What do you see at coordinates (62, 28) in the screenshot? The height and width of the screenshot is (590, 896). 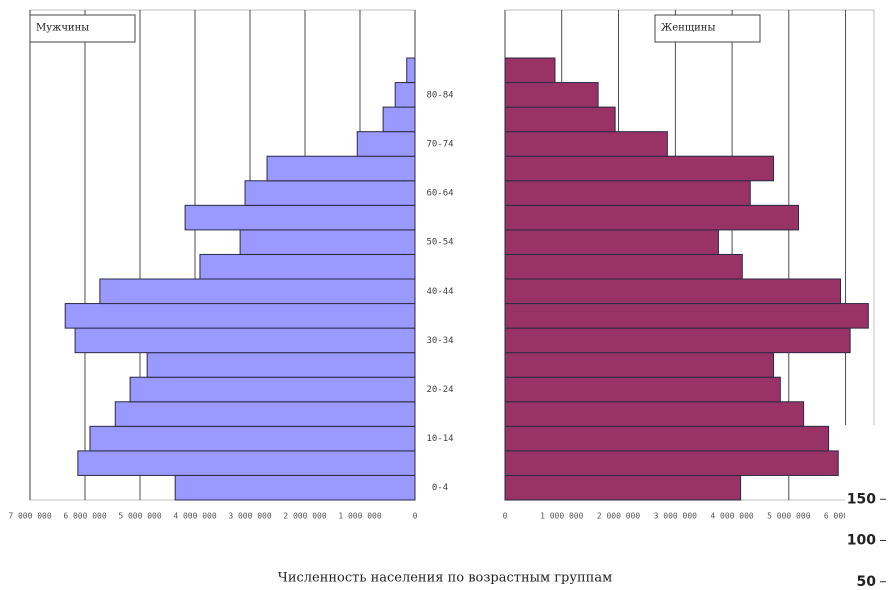 I see `legend-label: Мужчины` at bounding box center [62, 28].